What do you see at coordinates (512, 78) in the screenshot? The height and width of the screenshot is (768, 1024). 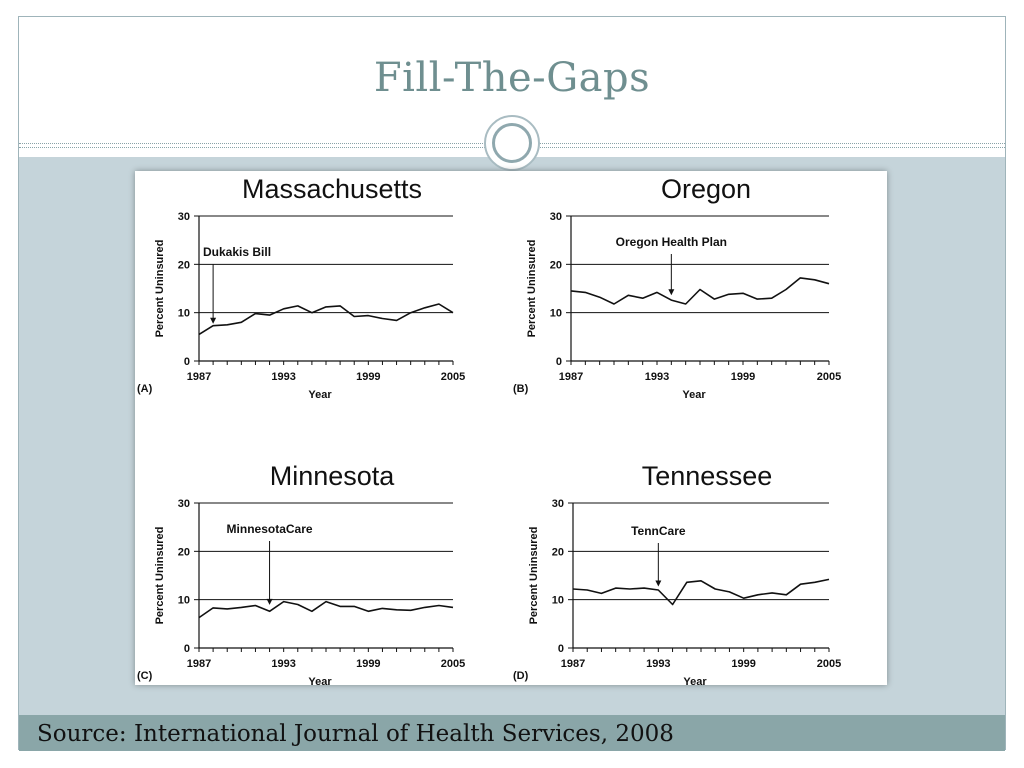 I see `slide-title: Fill-The-Gaps` at bounding box center [512, 78].